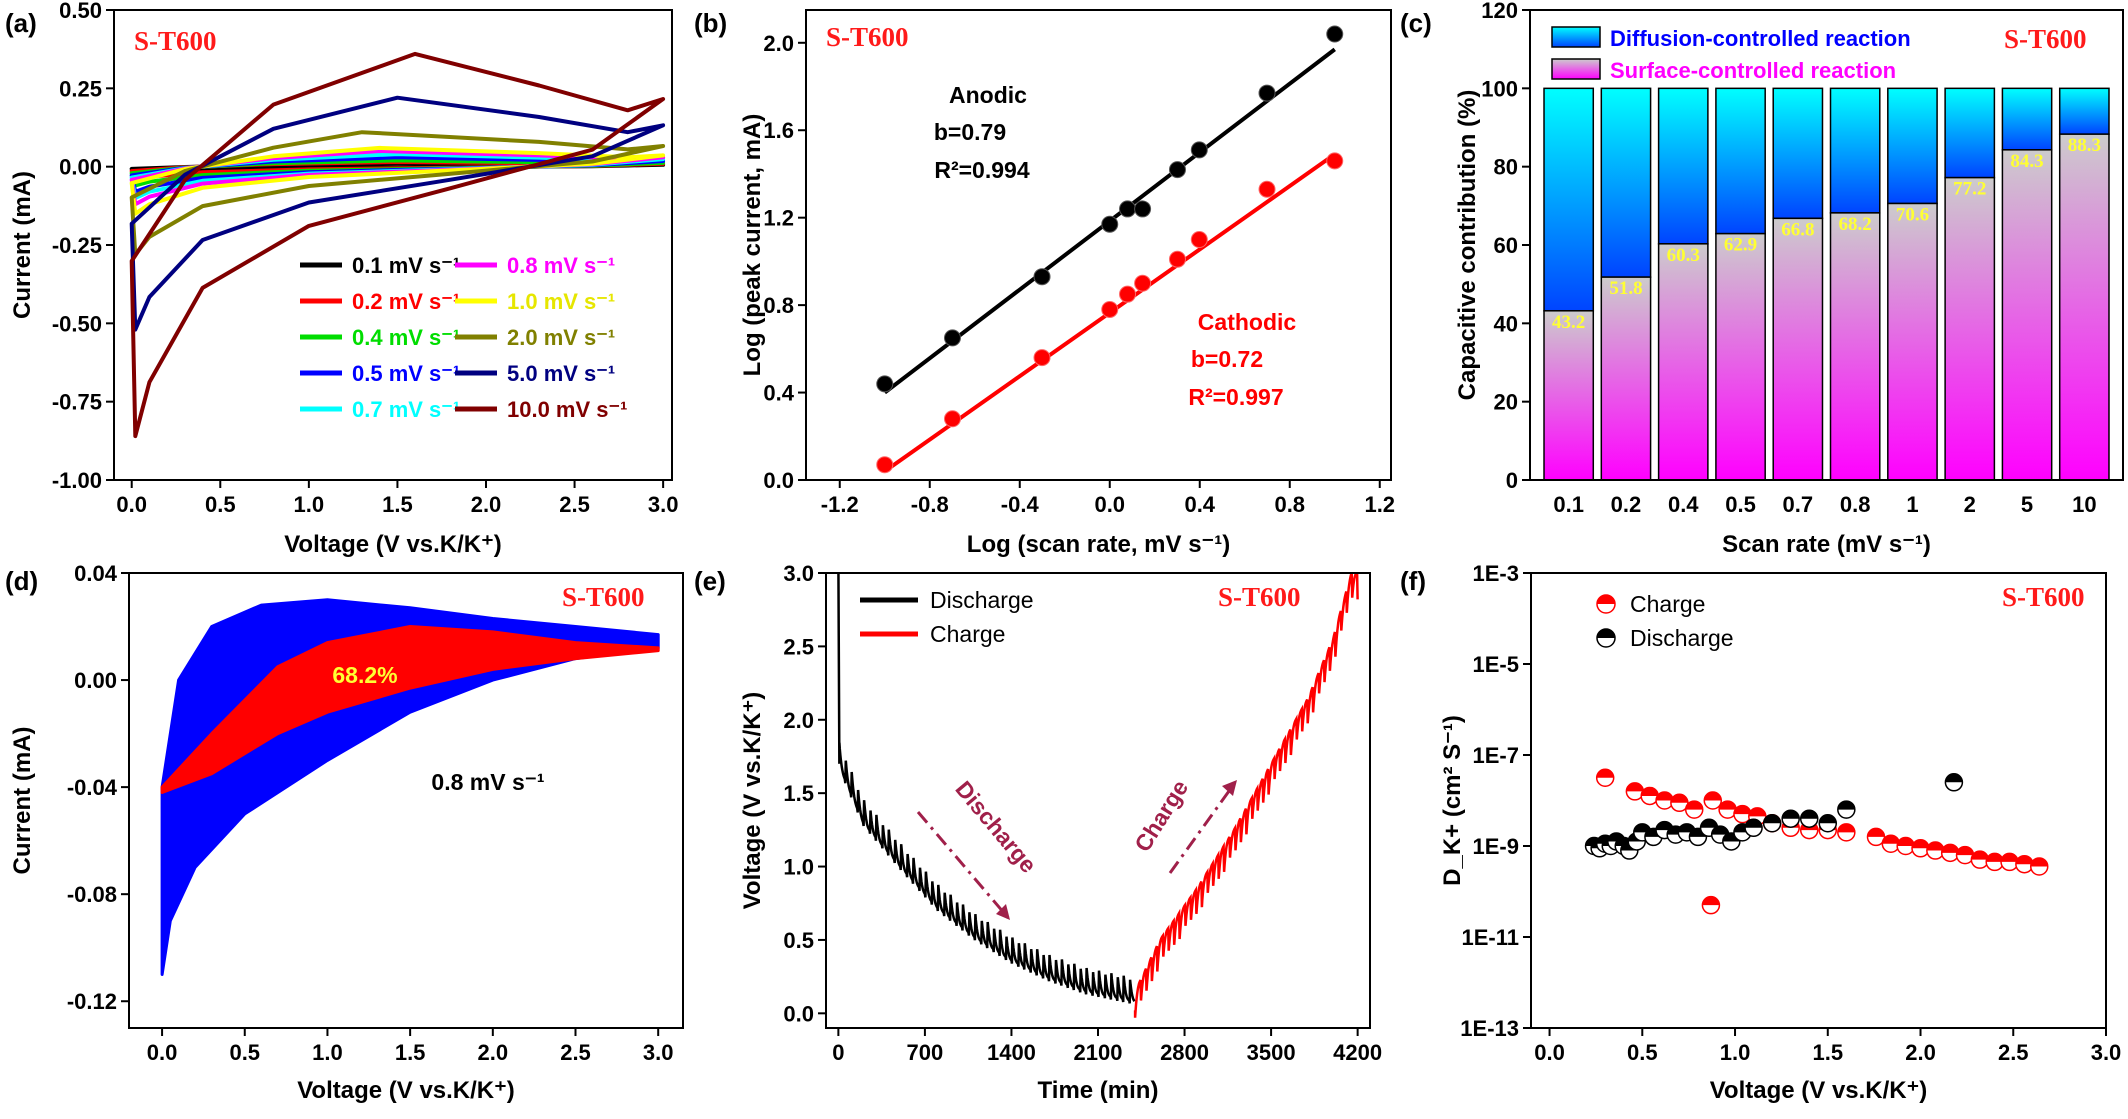 This screenshot has height=1119, width=2128. What do you see at coordinates (1227, 359) in the screenshot?
I see `series-b-value: b=0.72` at bounding box center [1227, 359].